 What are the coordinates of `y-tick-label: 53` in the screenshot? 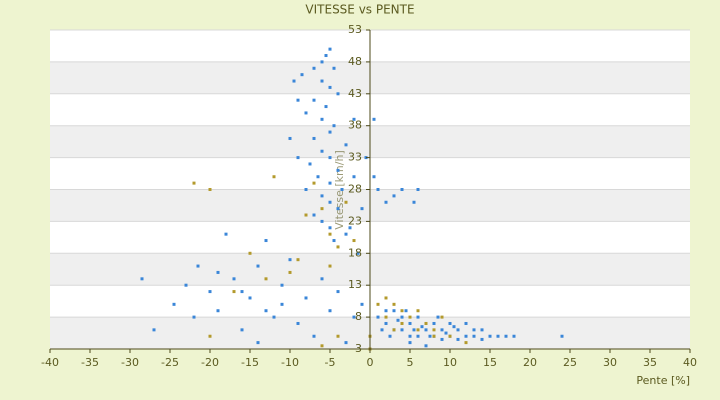 It's located at (355, 29).